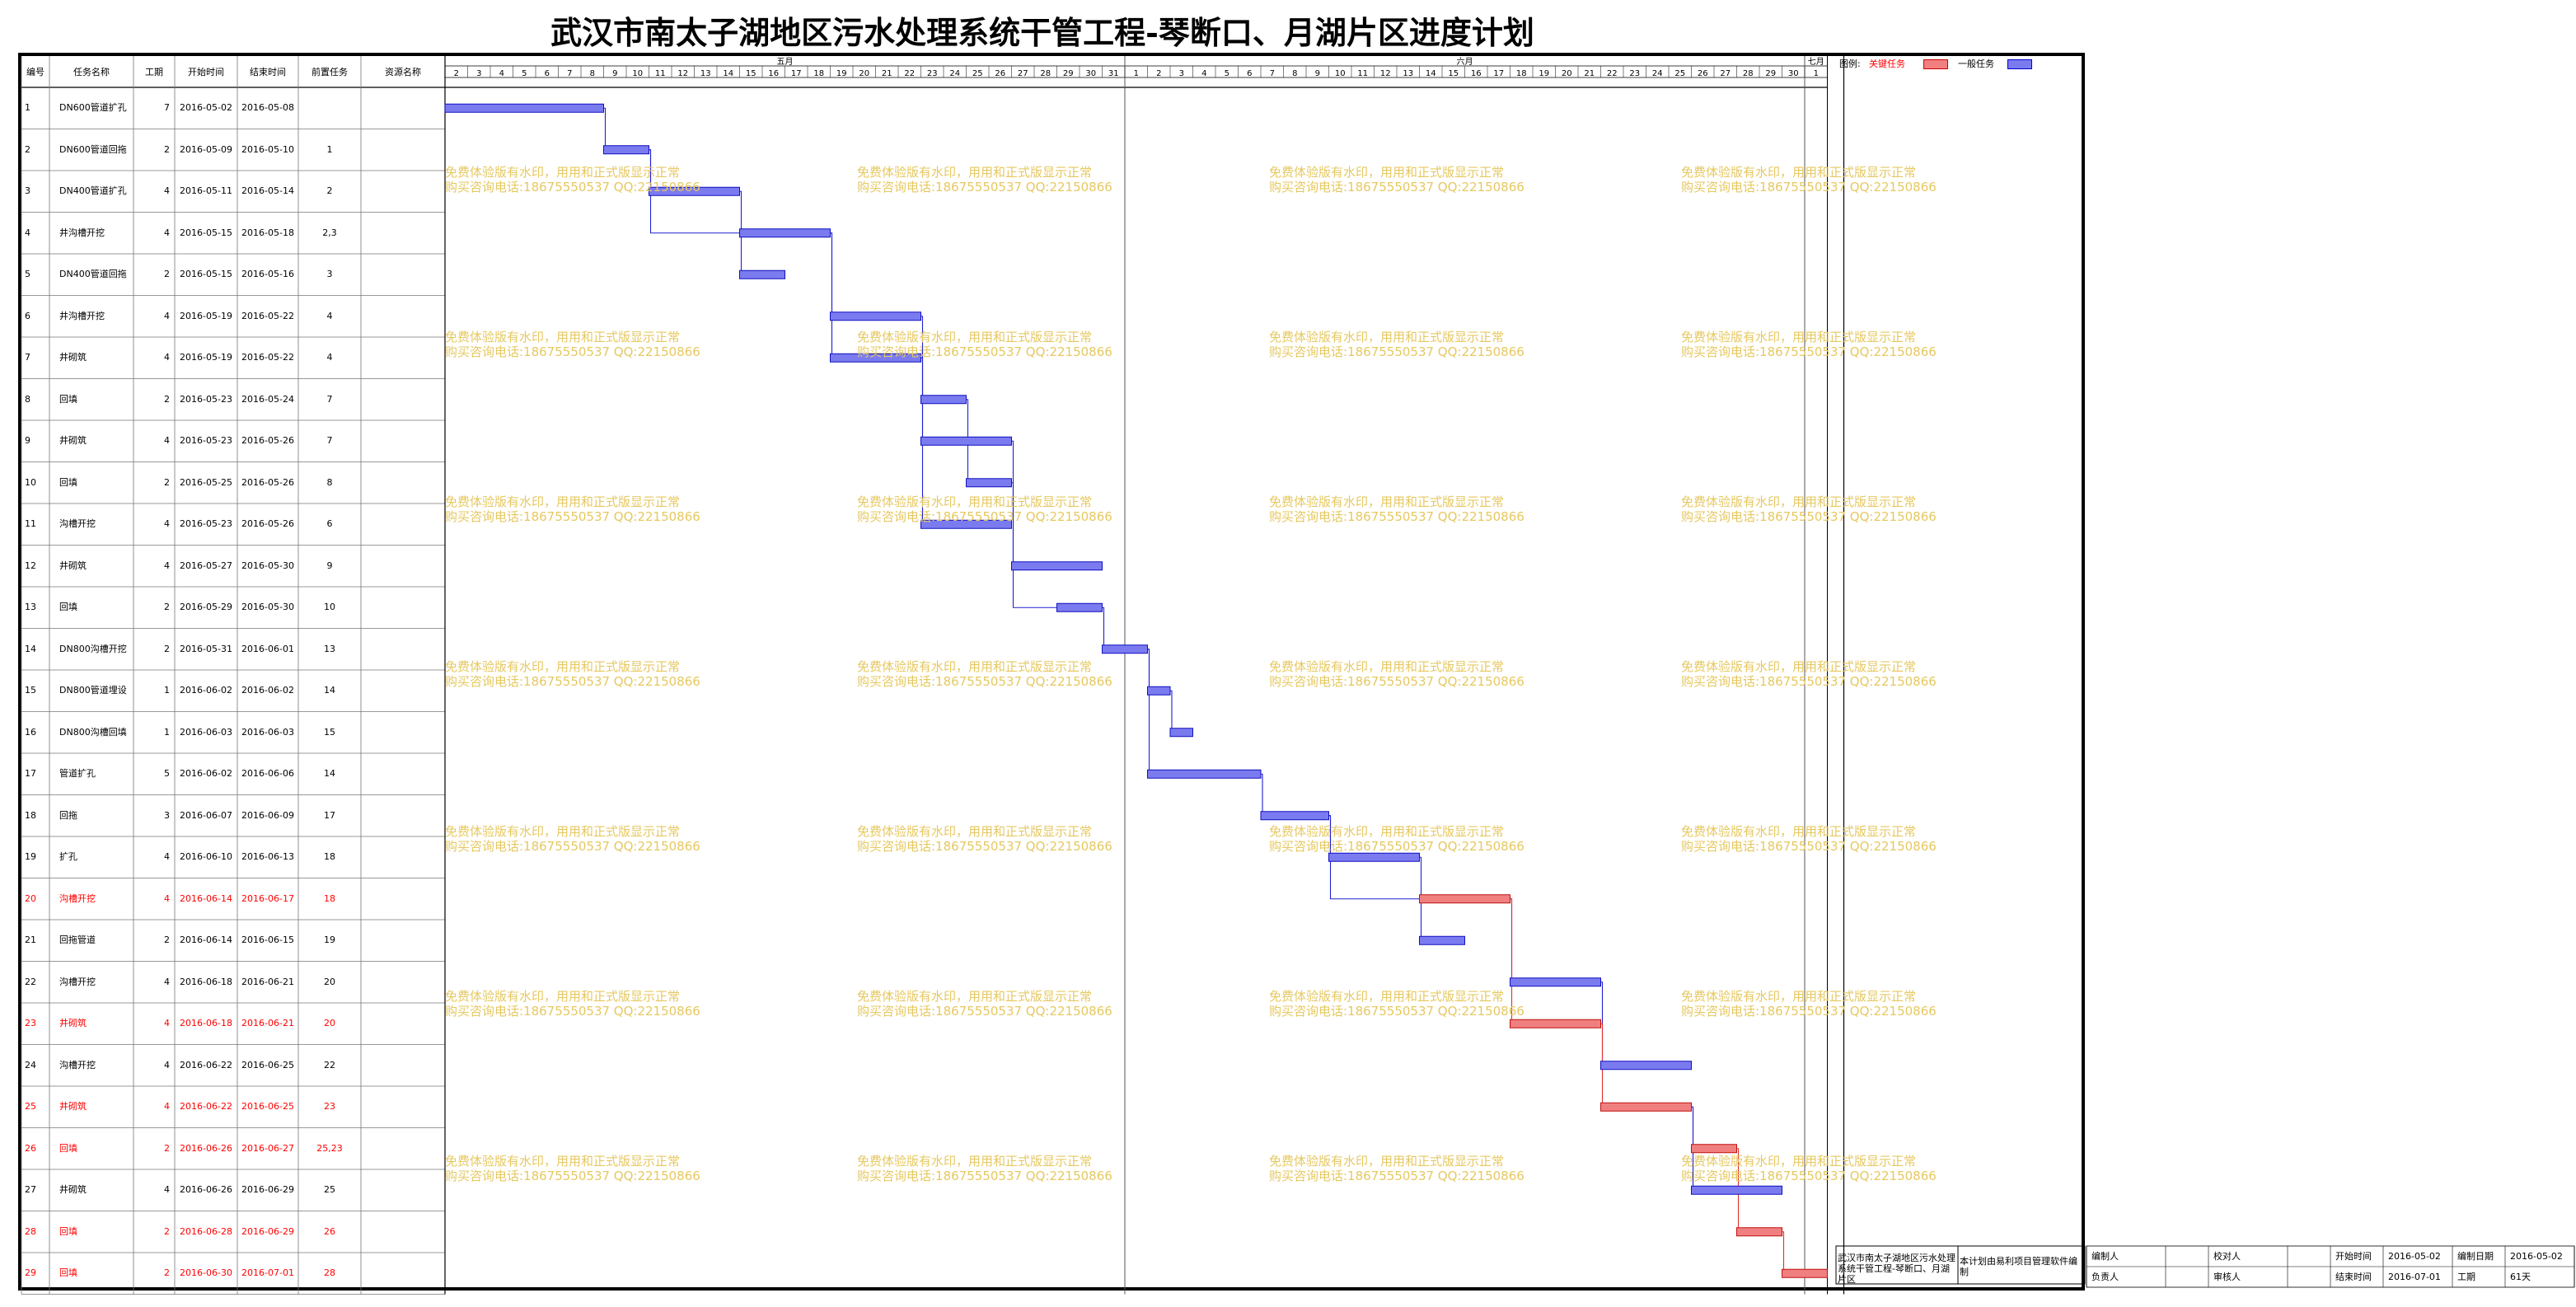 This screenshot has height=1307, width=2576. Describe the element at coordinates (660, 74) in the screenshot. I see `day-label: 11` at that location.